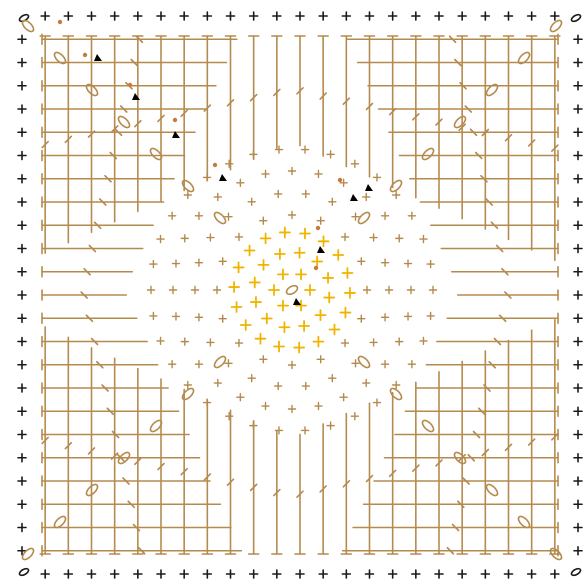 Image resolution: width=585 pixels, height=581 pixels. Describe the element at coordinates (175, 120) in the screenshot. I see `slip-stitch-dot` at that location.